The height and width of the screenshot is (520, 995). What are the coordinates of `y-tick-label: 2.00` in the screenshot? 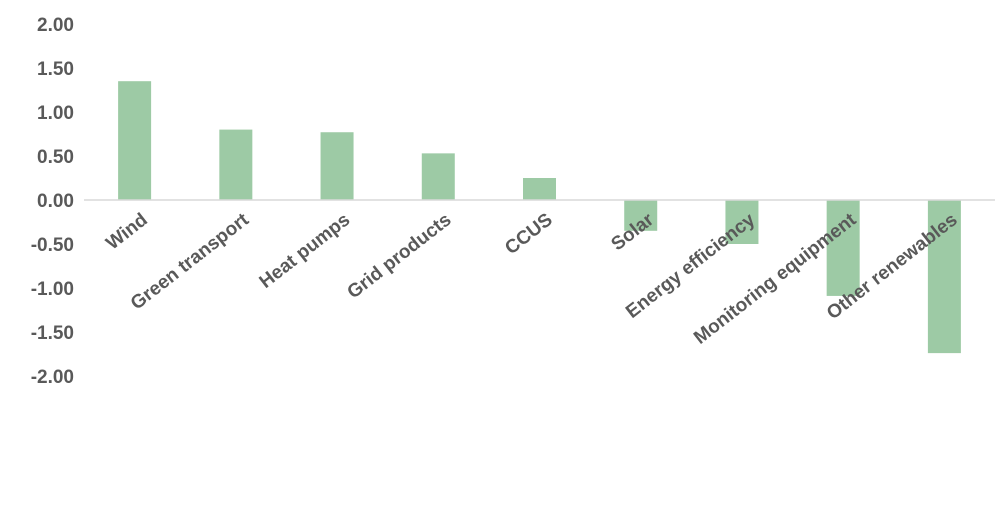 It's located at (55, 25).